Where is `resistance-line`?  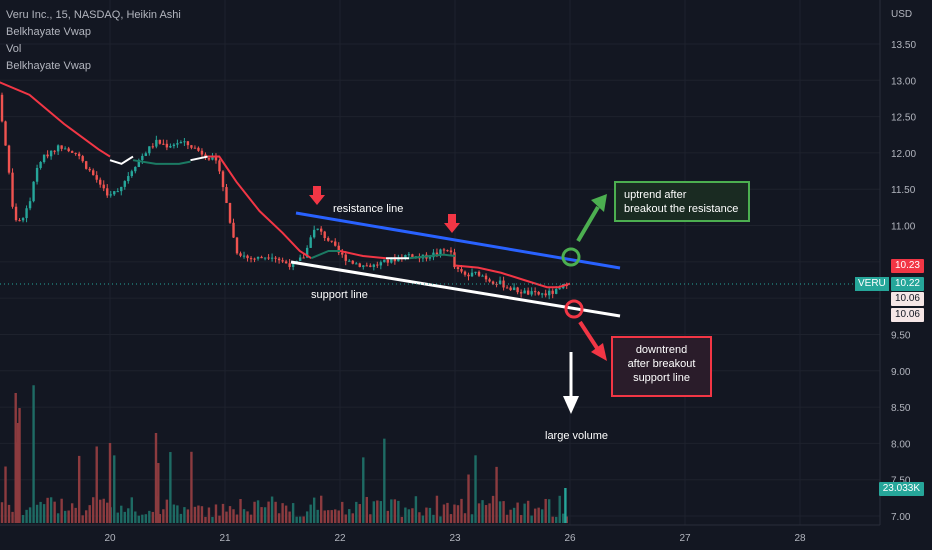 resistance-line is located at coordinates (458, 240).